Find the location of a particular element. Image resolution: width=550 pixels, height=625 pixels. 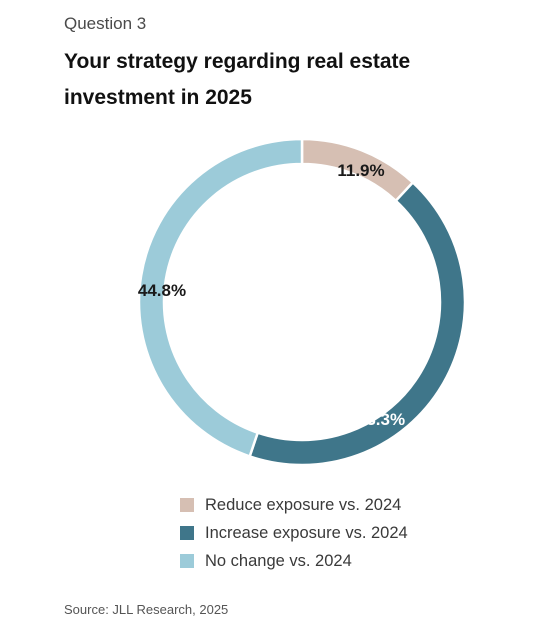

slice-reduce is located at coordinates (357, 170).